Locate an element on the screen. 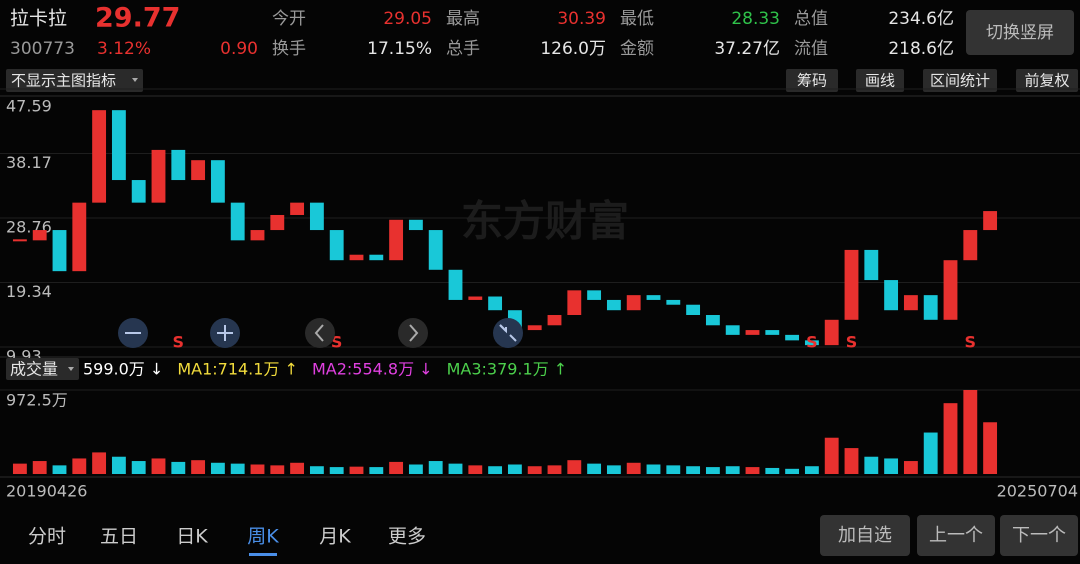  collapse is located at coordinates (508, 333).